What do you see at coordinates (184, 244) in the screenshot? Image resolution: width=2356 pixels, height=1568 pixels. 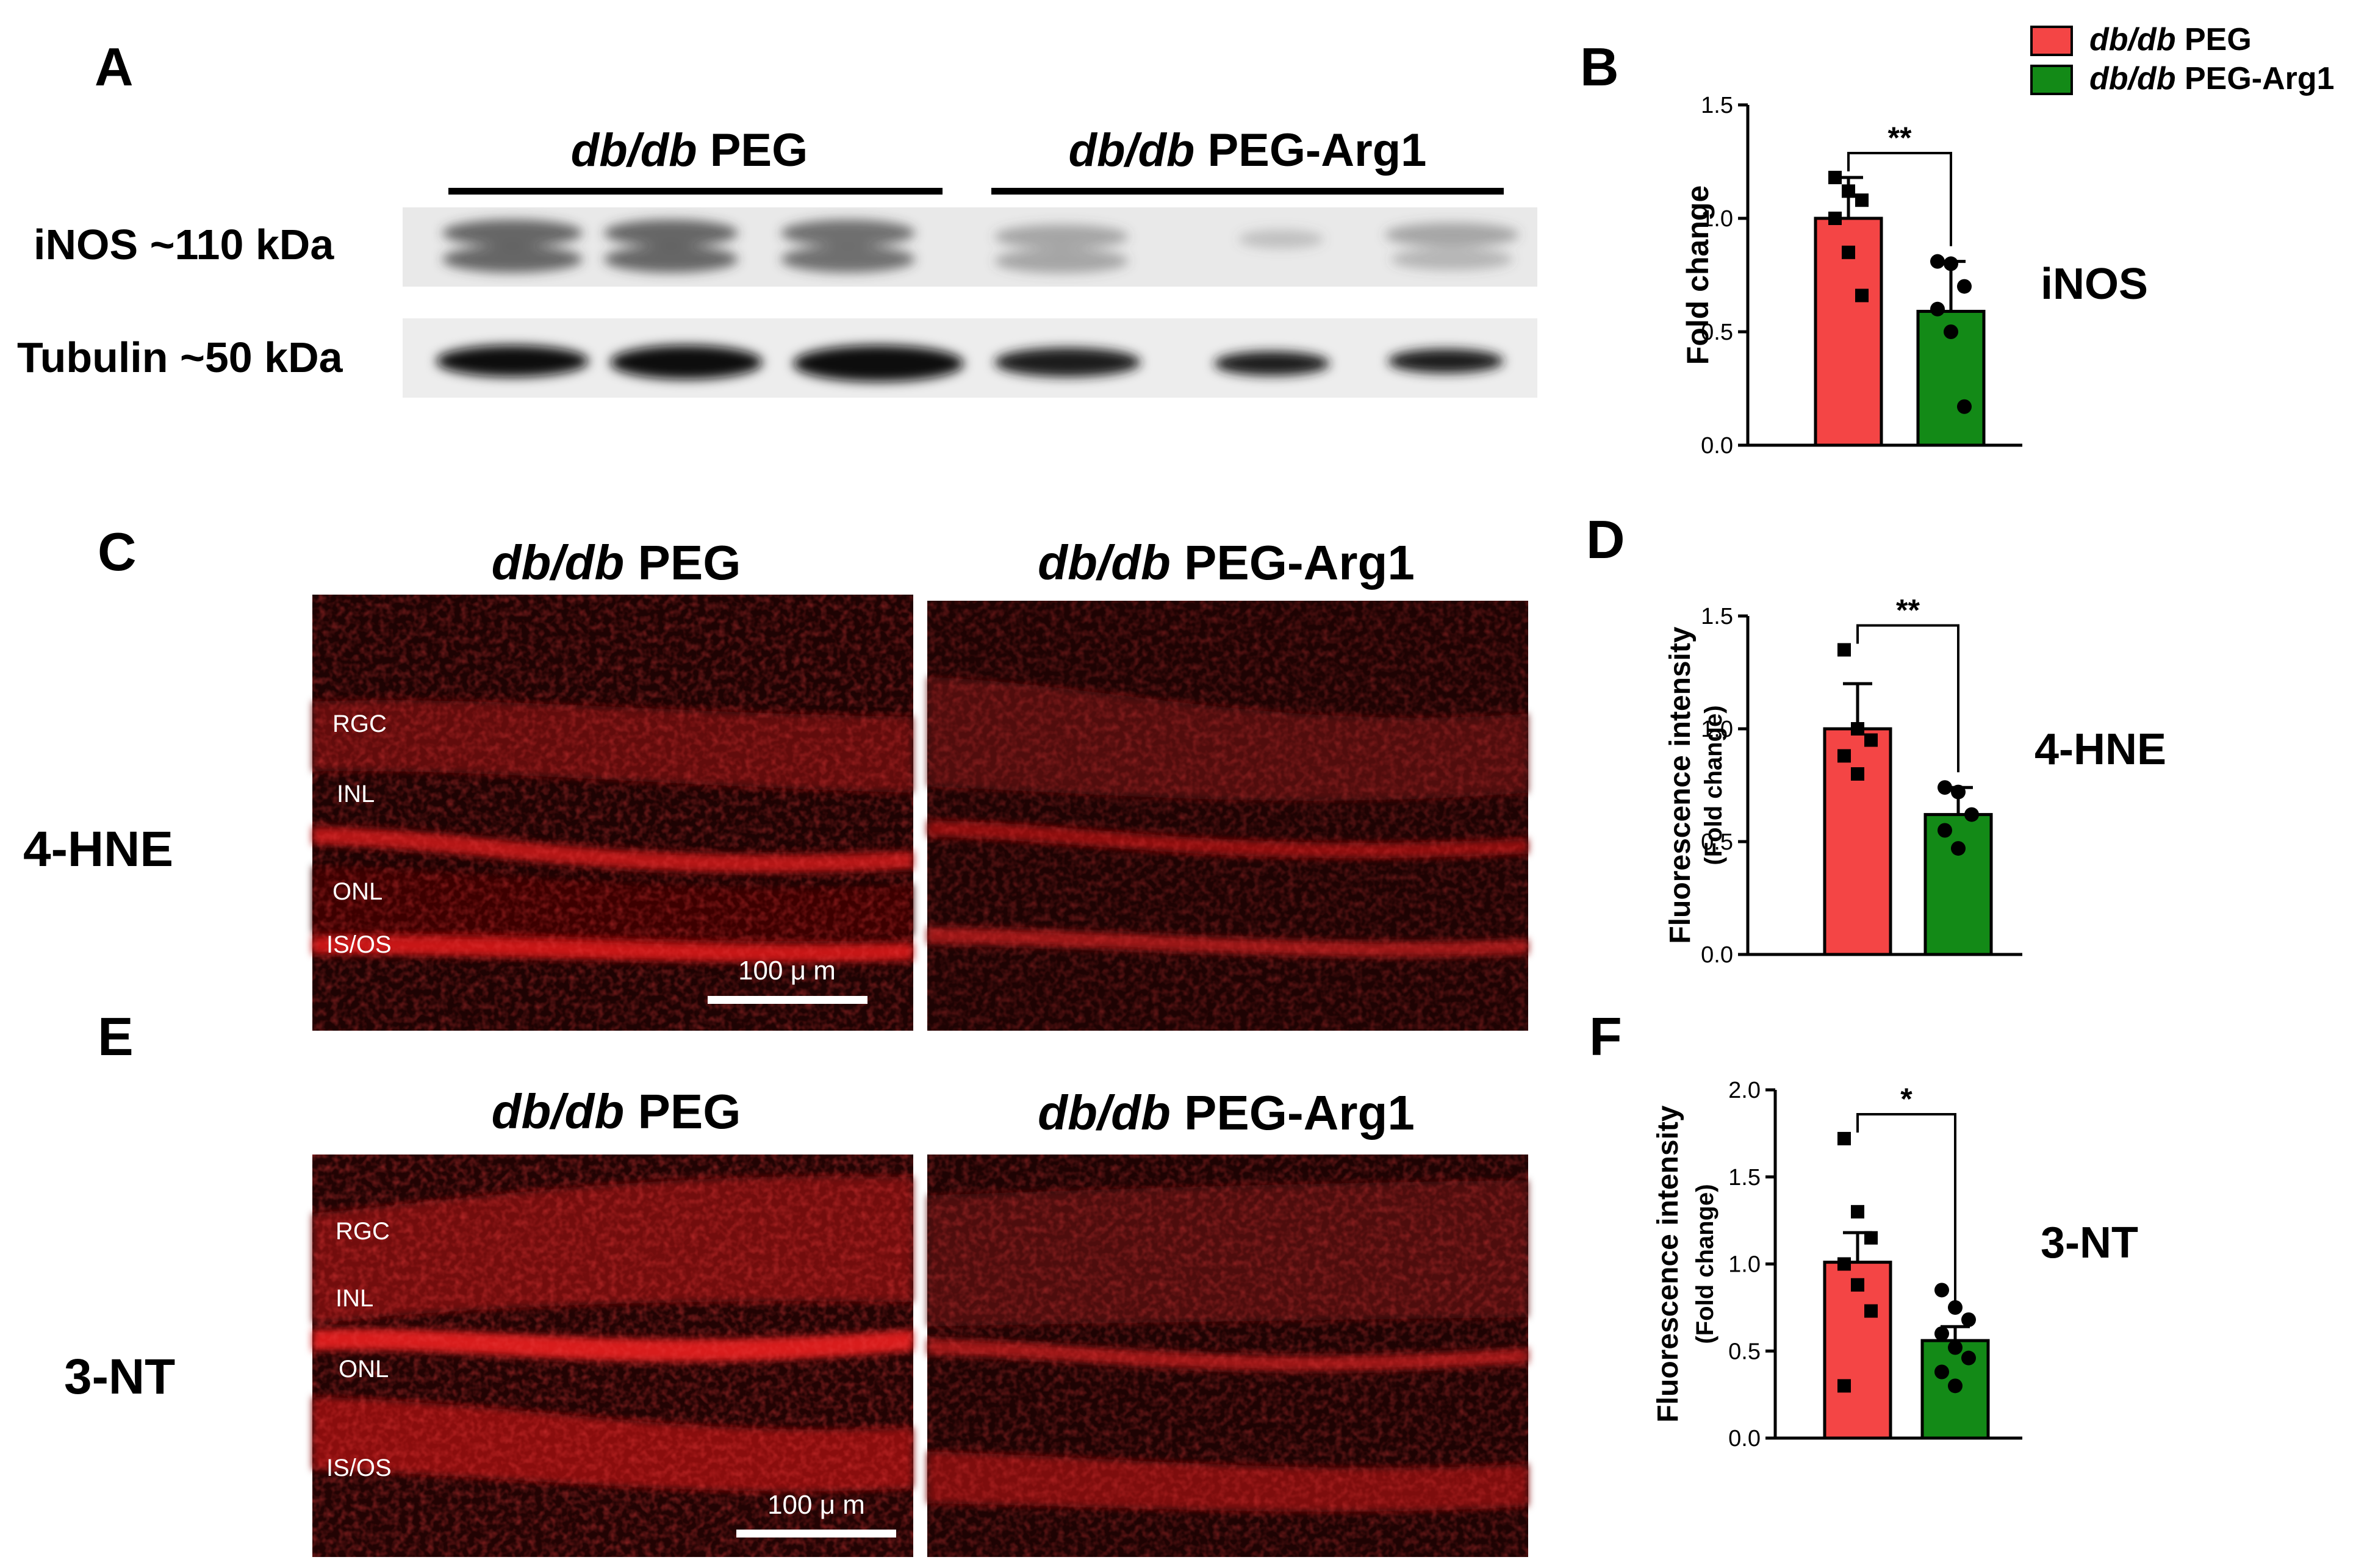 I see `band-label-inos: iNOS ~110 kDa` at bounding box center [184, 244].